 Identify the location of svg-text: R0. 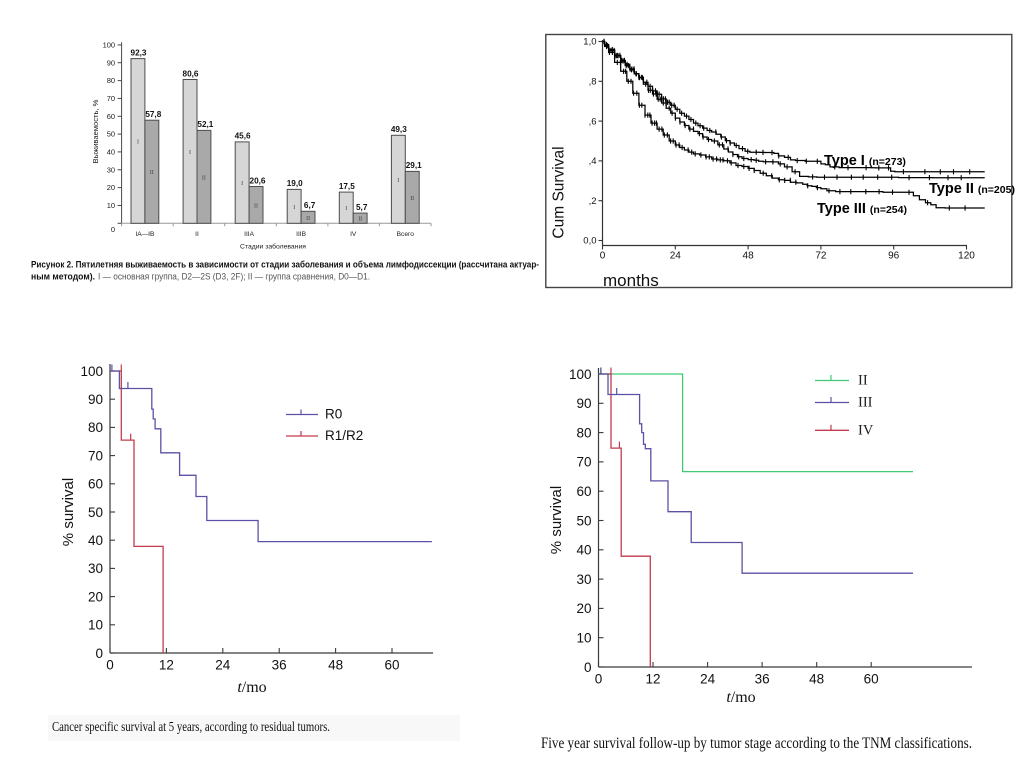
(333, 413).